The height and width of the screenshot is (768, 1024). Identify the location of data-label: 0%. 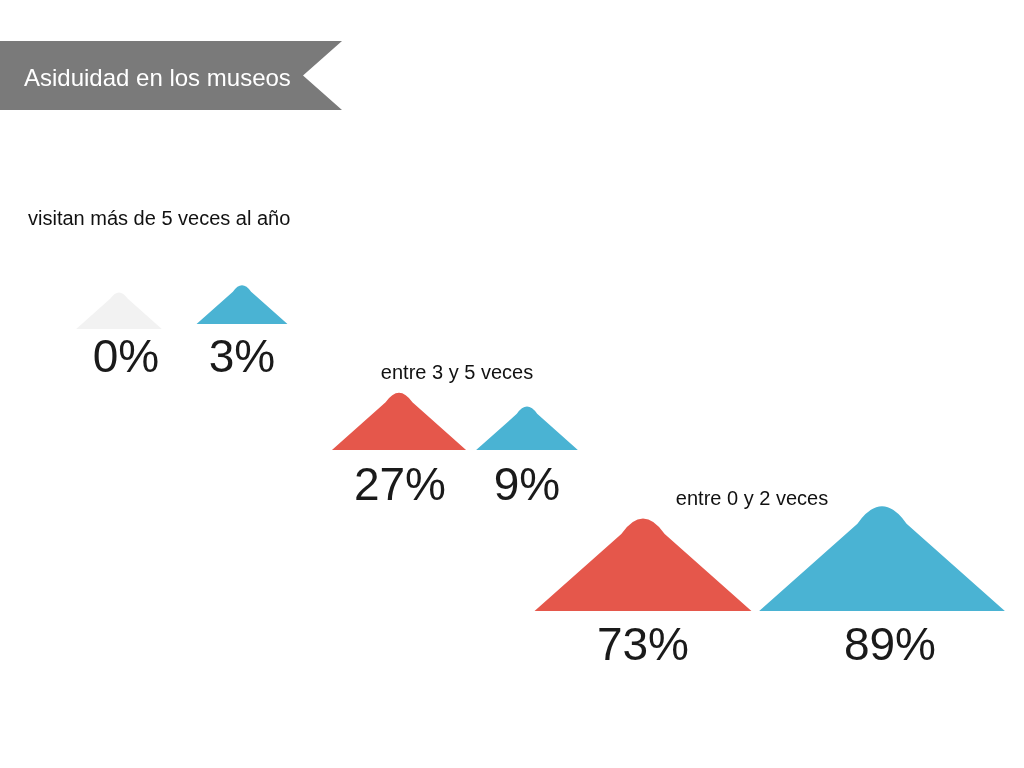
(126, 356).